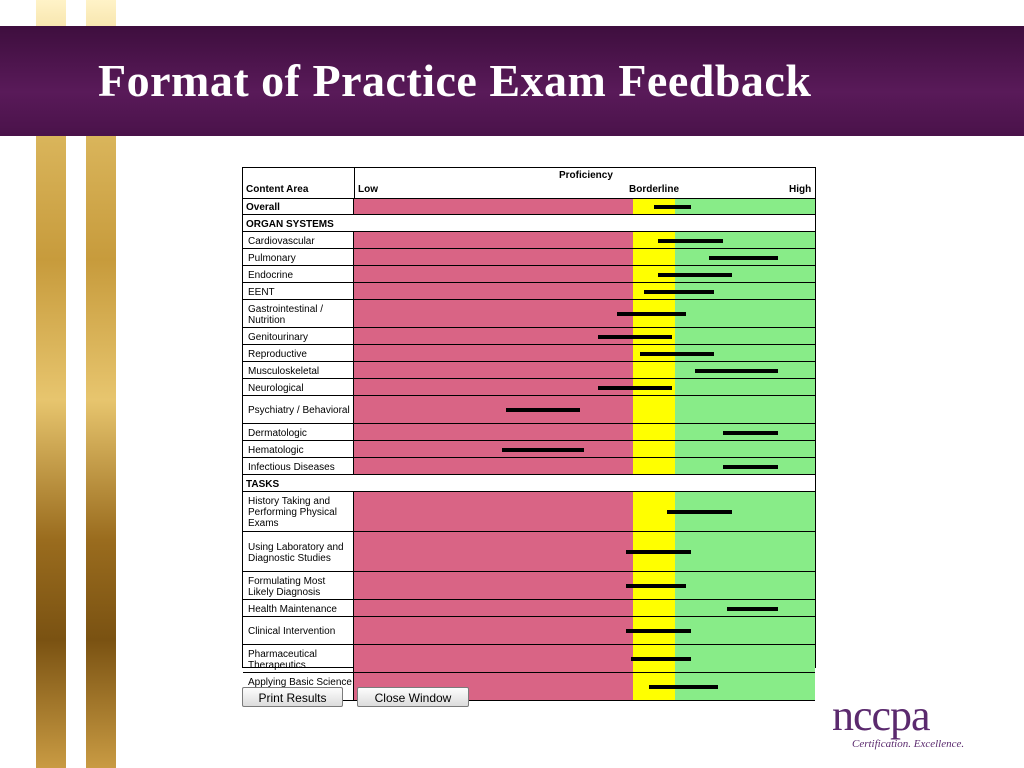 The height and width of the screenshot is (768, 1024). Describe the element at coordinates (455, 80) in the screenshot. I see `slide-title: Format of Practice Exam Feedback` at that location.